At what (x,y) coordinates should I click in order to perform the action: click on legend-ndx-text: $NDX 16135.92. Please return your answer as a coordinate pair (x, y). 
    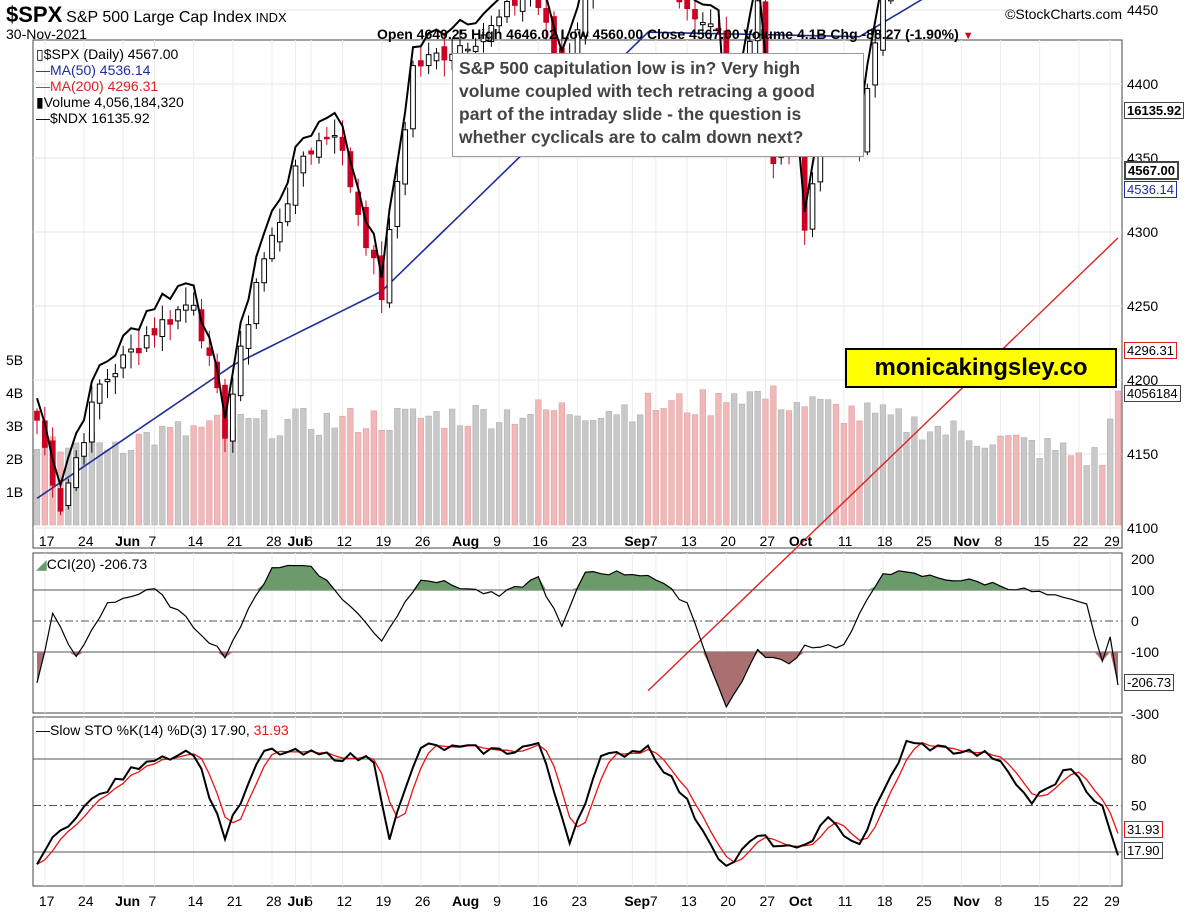
    Looking at the image, I should click on (100, 118).